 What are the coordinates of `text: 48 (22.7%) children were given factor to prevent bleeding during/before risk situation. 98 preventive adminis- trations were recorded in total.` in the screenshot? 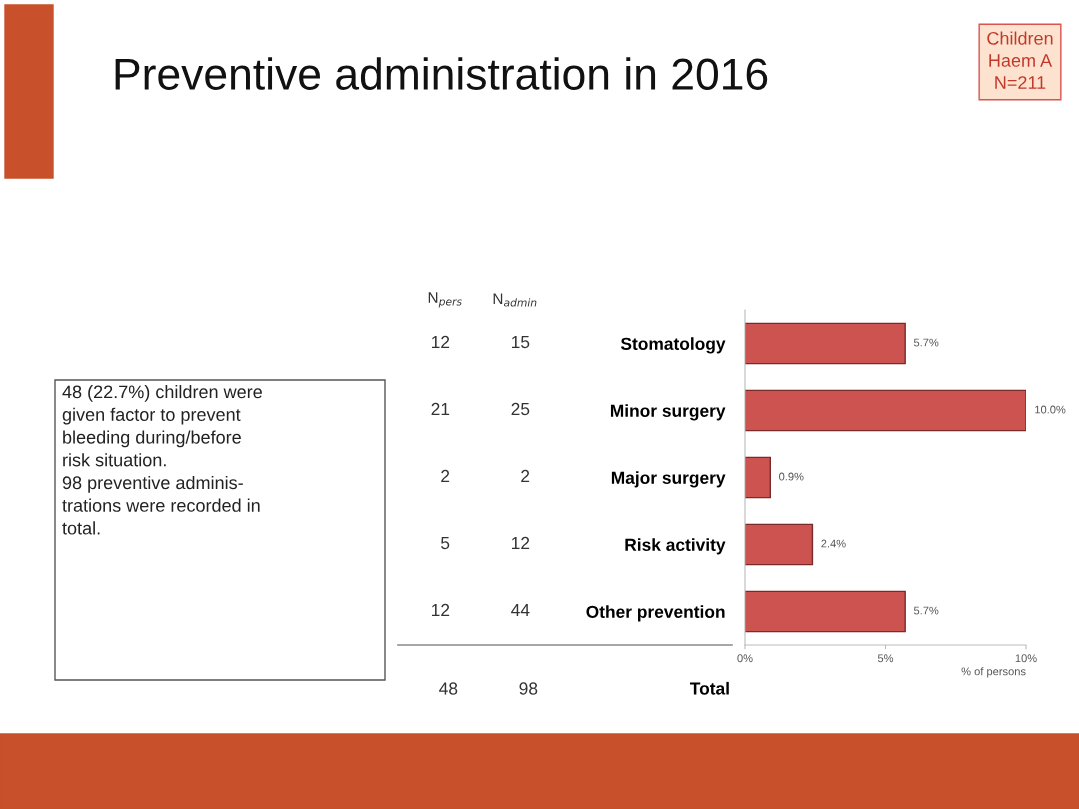 It's located at (162, 460).